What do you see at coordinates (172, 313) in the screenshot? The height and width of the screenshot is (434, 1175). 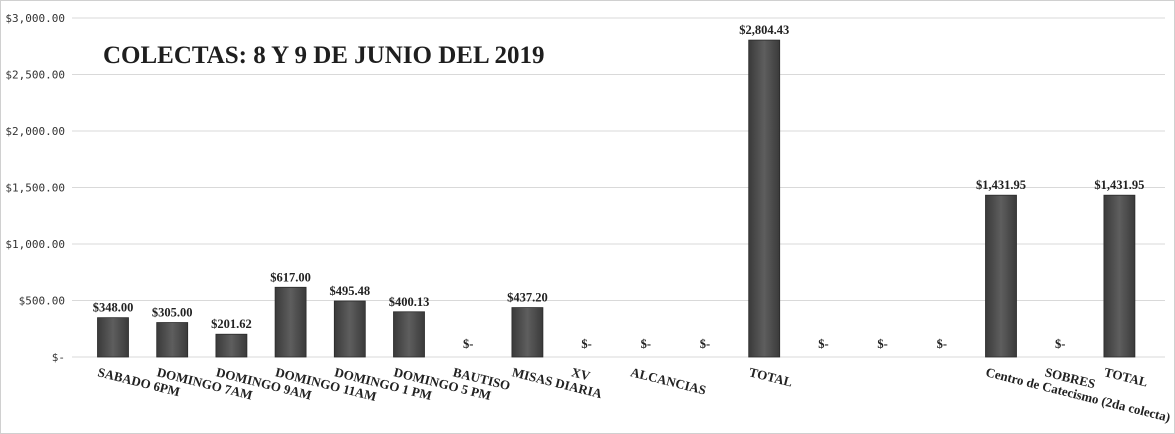 I see `data-label: $305.00` at bounding box center [172, 313].